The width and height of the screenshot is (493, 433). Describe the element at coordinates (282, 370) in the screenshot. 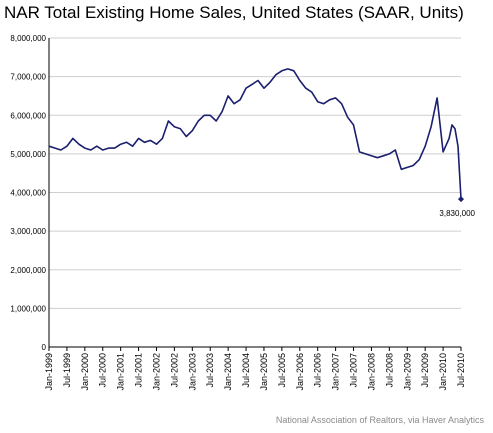

I see `x-tick-label: Jul-2005` at that location.